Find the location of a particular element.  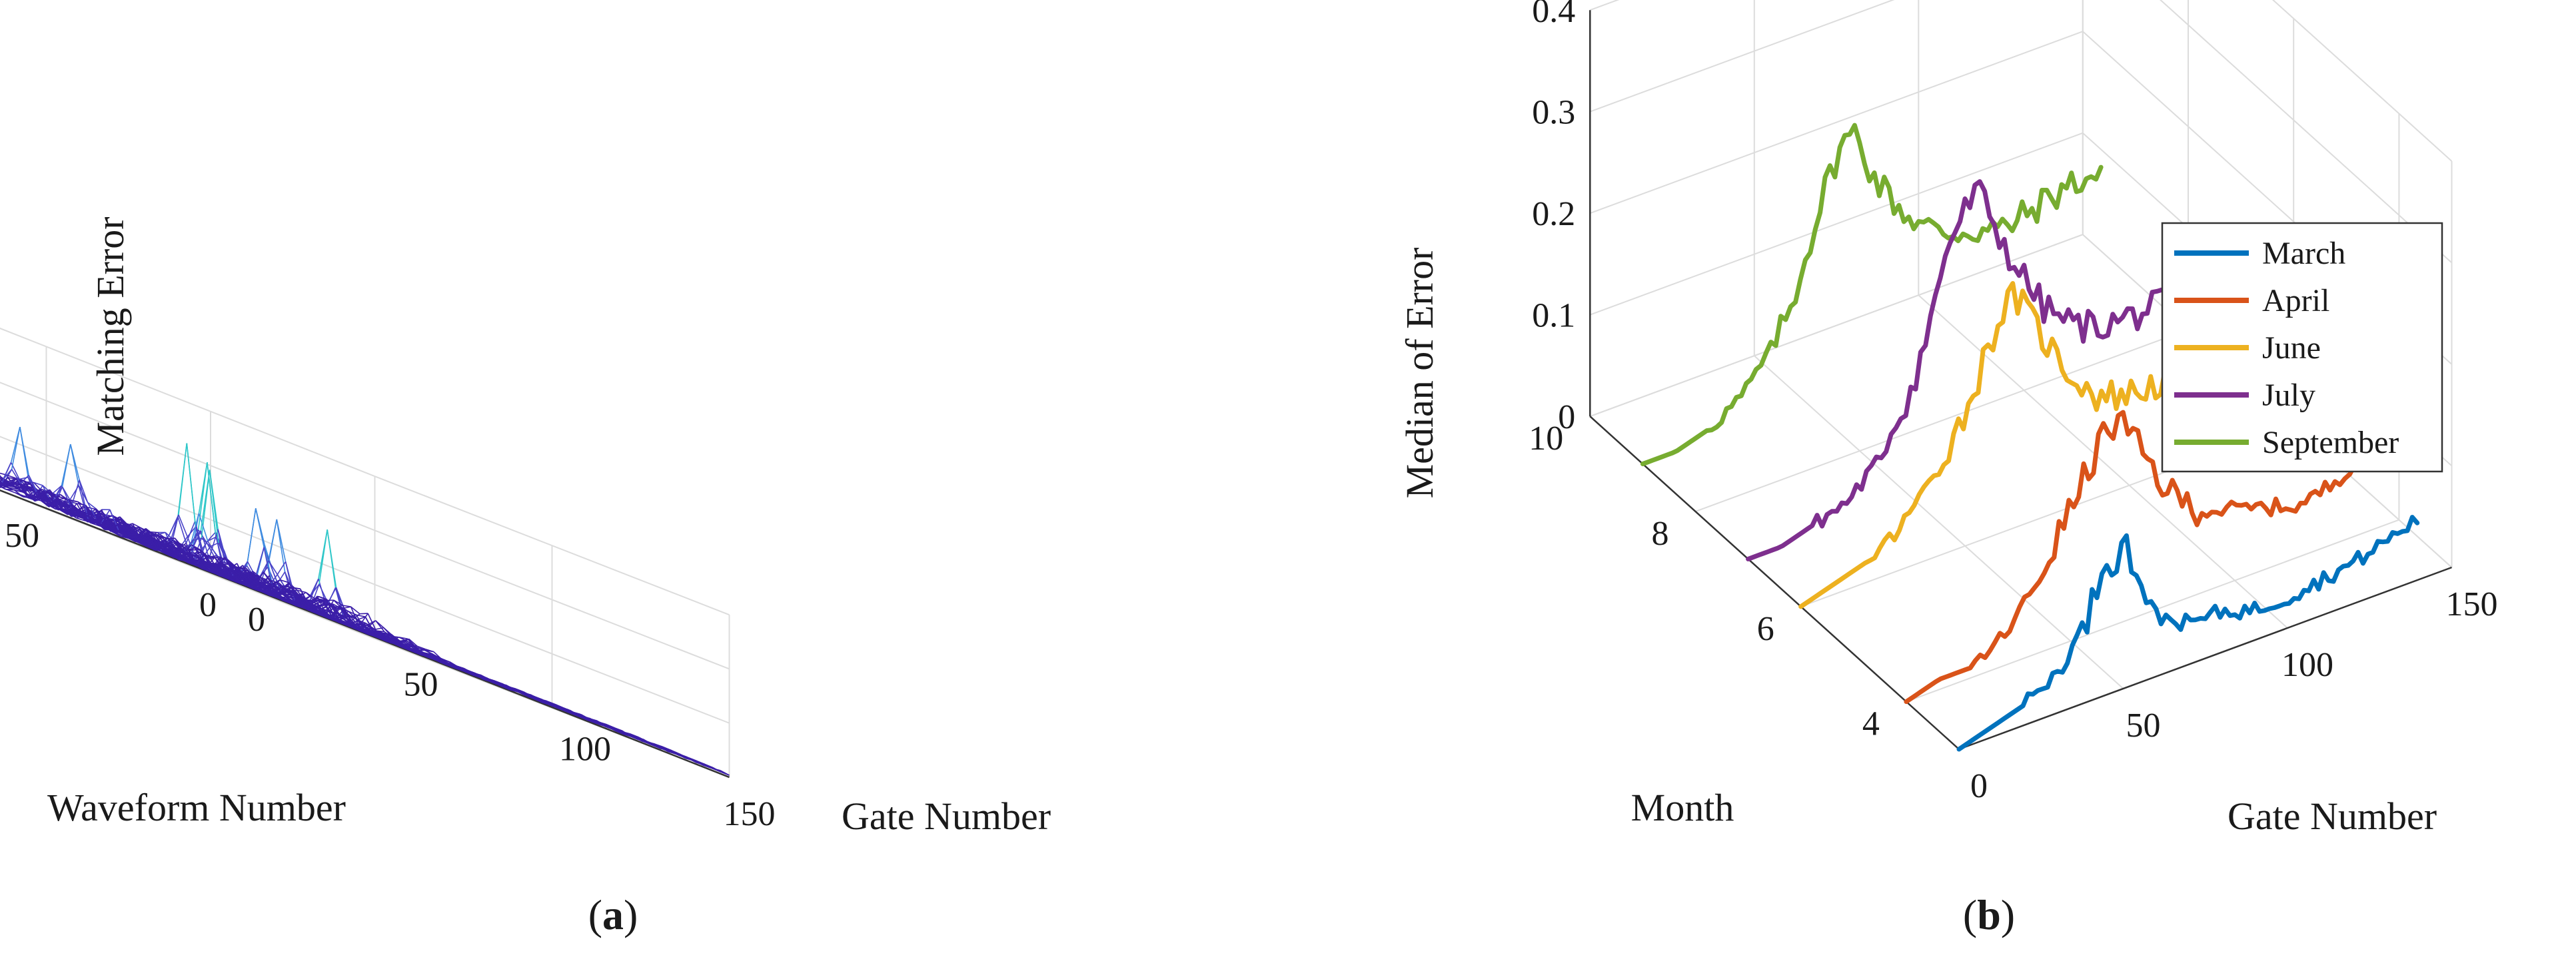

z-tick-label: 0.2 is located at coordinates (1554, 214).